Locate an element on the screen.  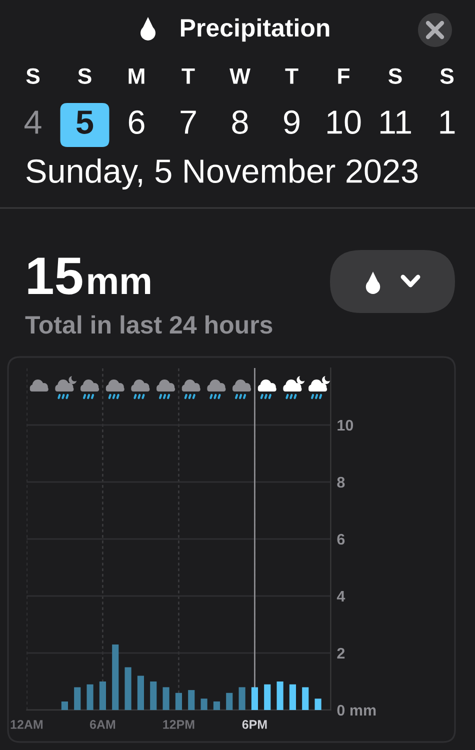
y-tick-label: 8 is located at coordinates (341, 482).